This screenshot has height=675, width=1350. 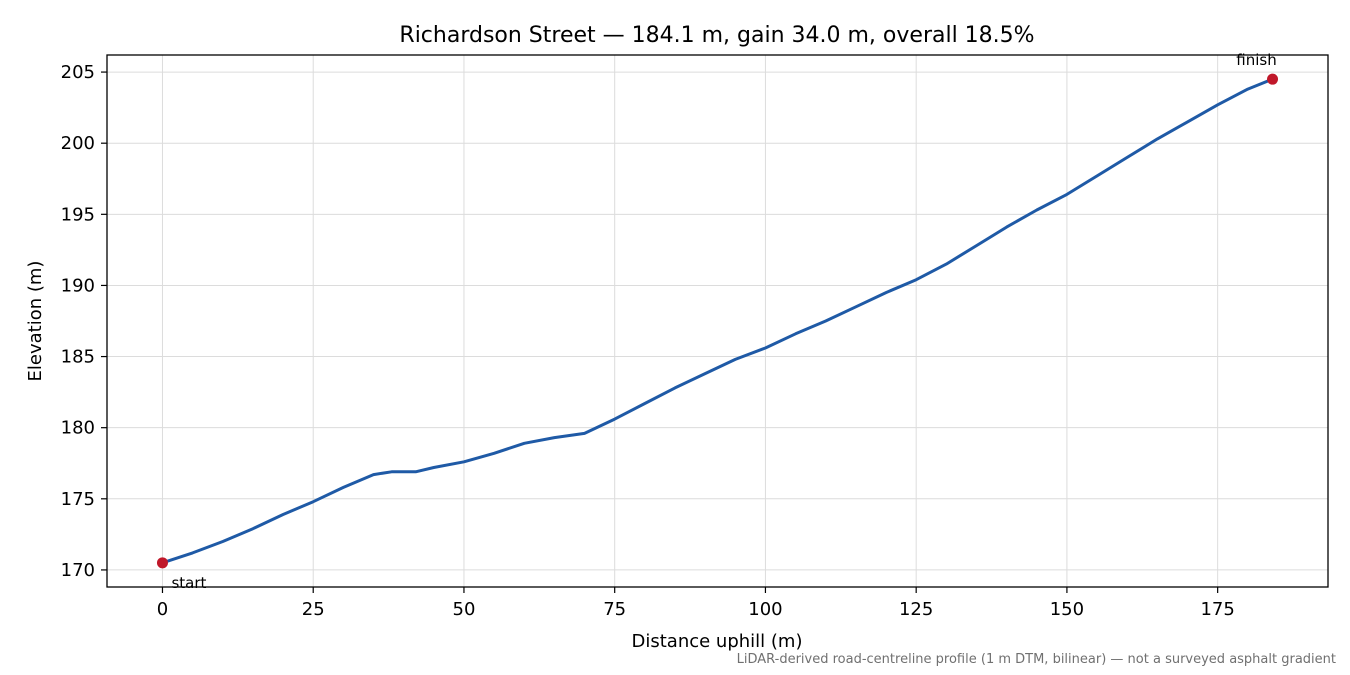 I want to click on x-tick-label: 100, so click(x=765, y=609).